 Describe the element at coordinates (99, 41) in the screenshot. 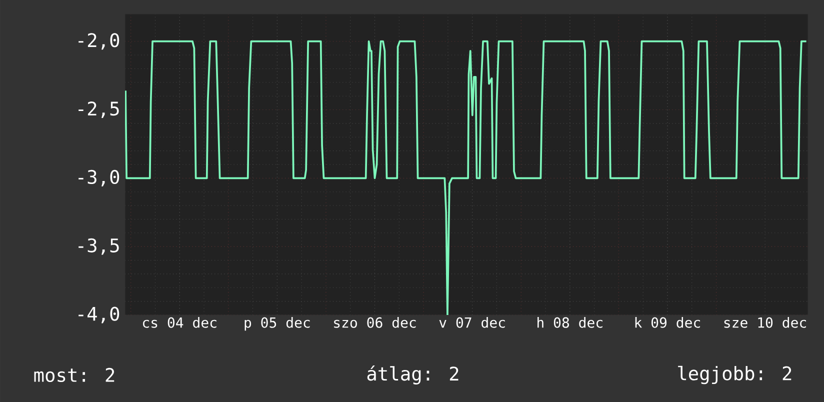

I see `y-tick-label: -2,0` at that location.